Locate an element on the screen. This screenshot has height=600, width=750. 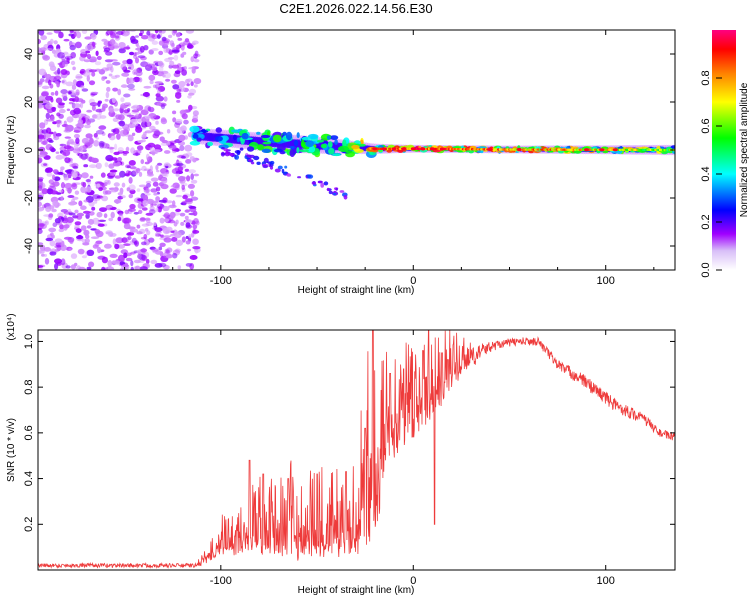
spectrogram-xtick-label: 0 is located at coordinates (413, 281).